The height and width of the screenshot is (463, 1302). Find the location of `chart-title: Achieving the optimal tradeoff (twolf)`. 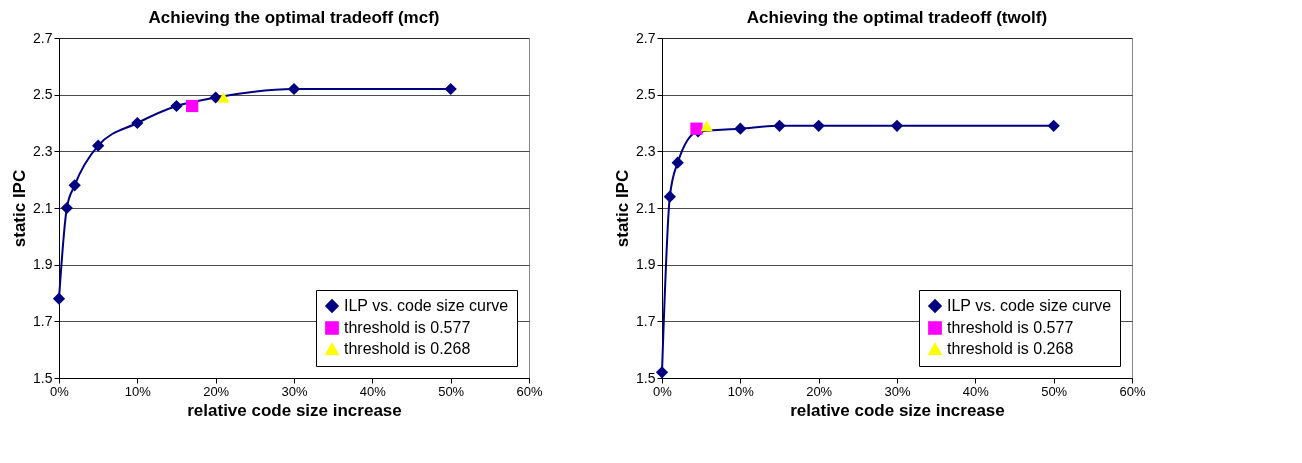

chart-title: Achieving the optimal tradeoff (twolf) is located at coordinates (897, 17).